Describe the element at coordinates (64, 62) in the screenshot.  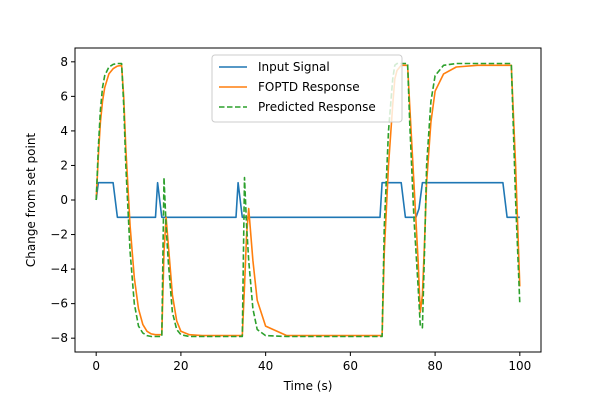
I see `y-tick-label: 8` at that location.